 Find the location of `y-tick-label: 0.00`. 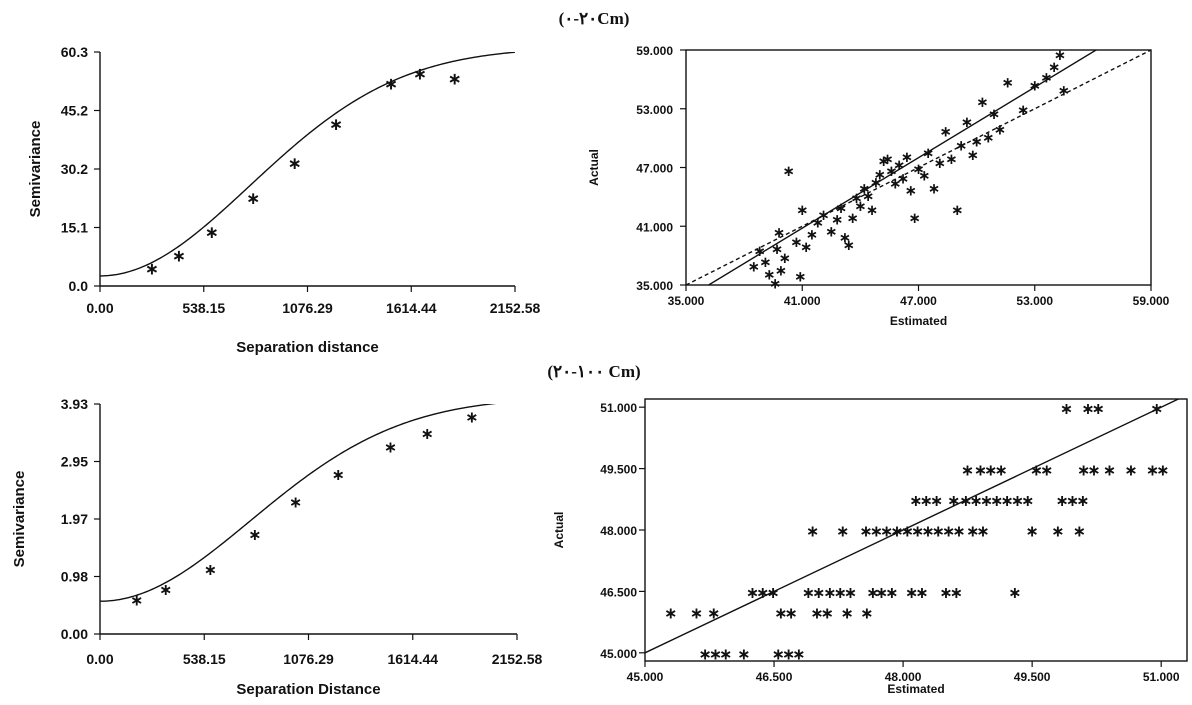

y-tick-label: 0.00 is located at coordinates (74, 634).